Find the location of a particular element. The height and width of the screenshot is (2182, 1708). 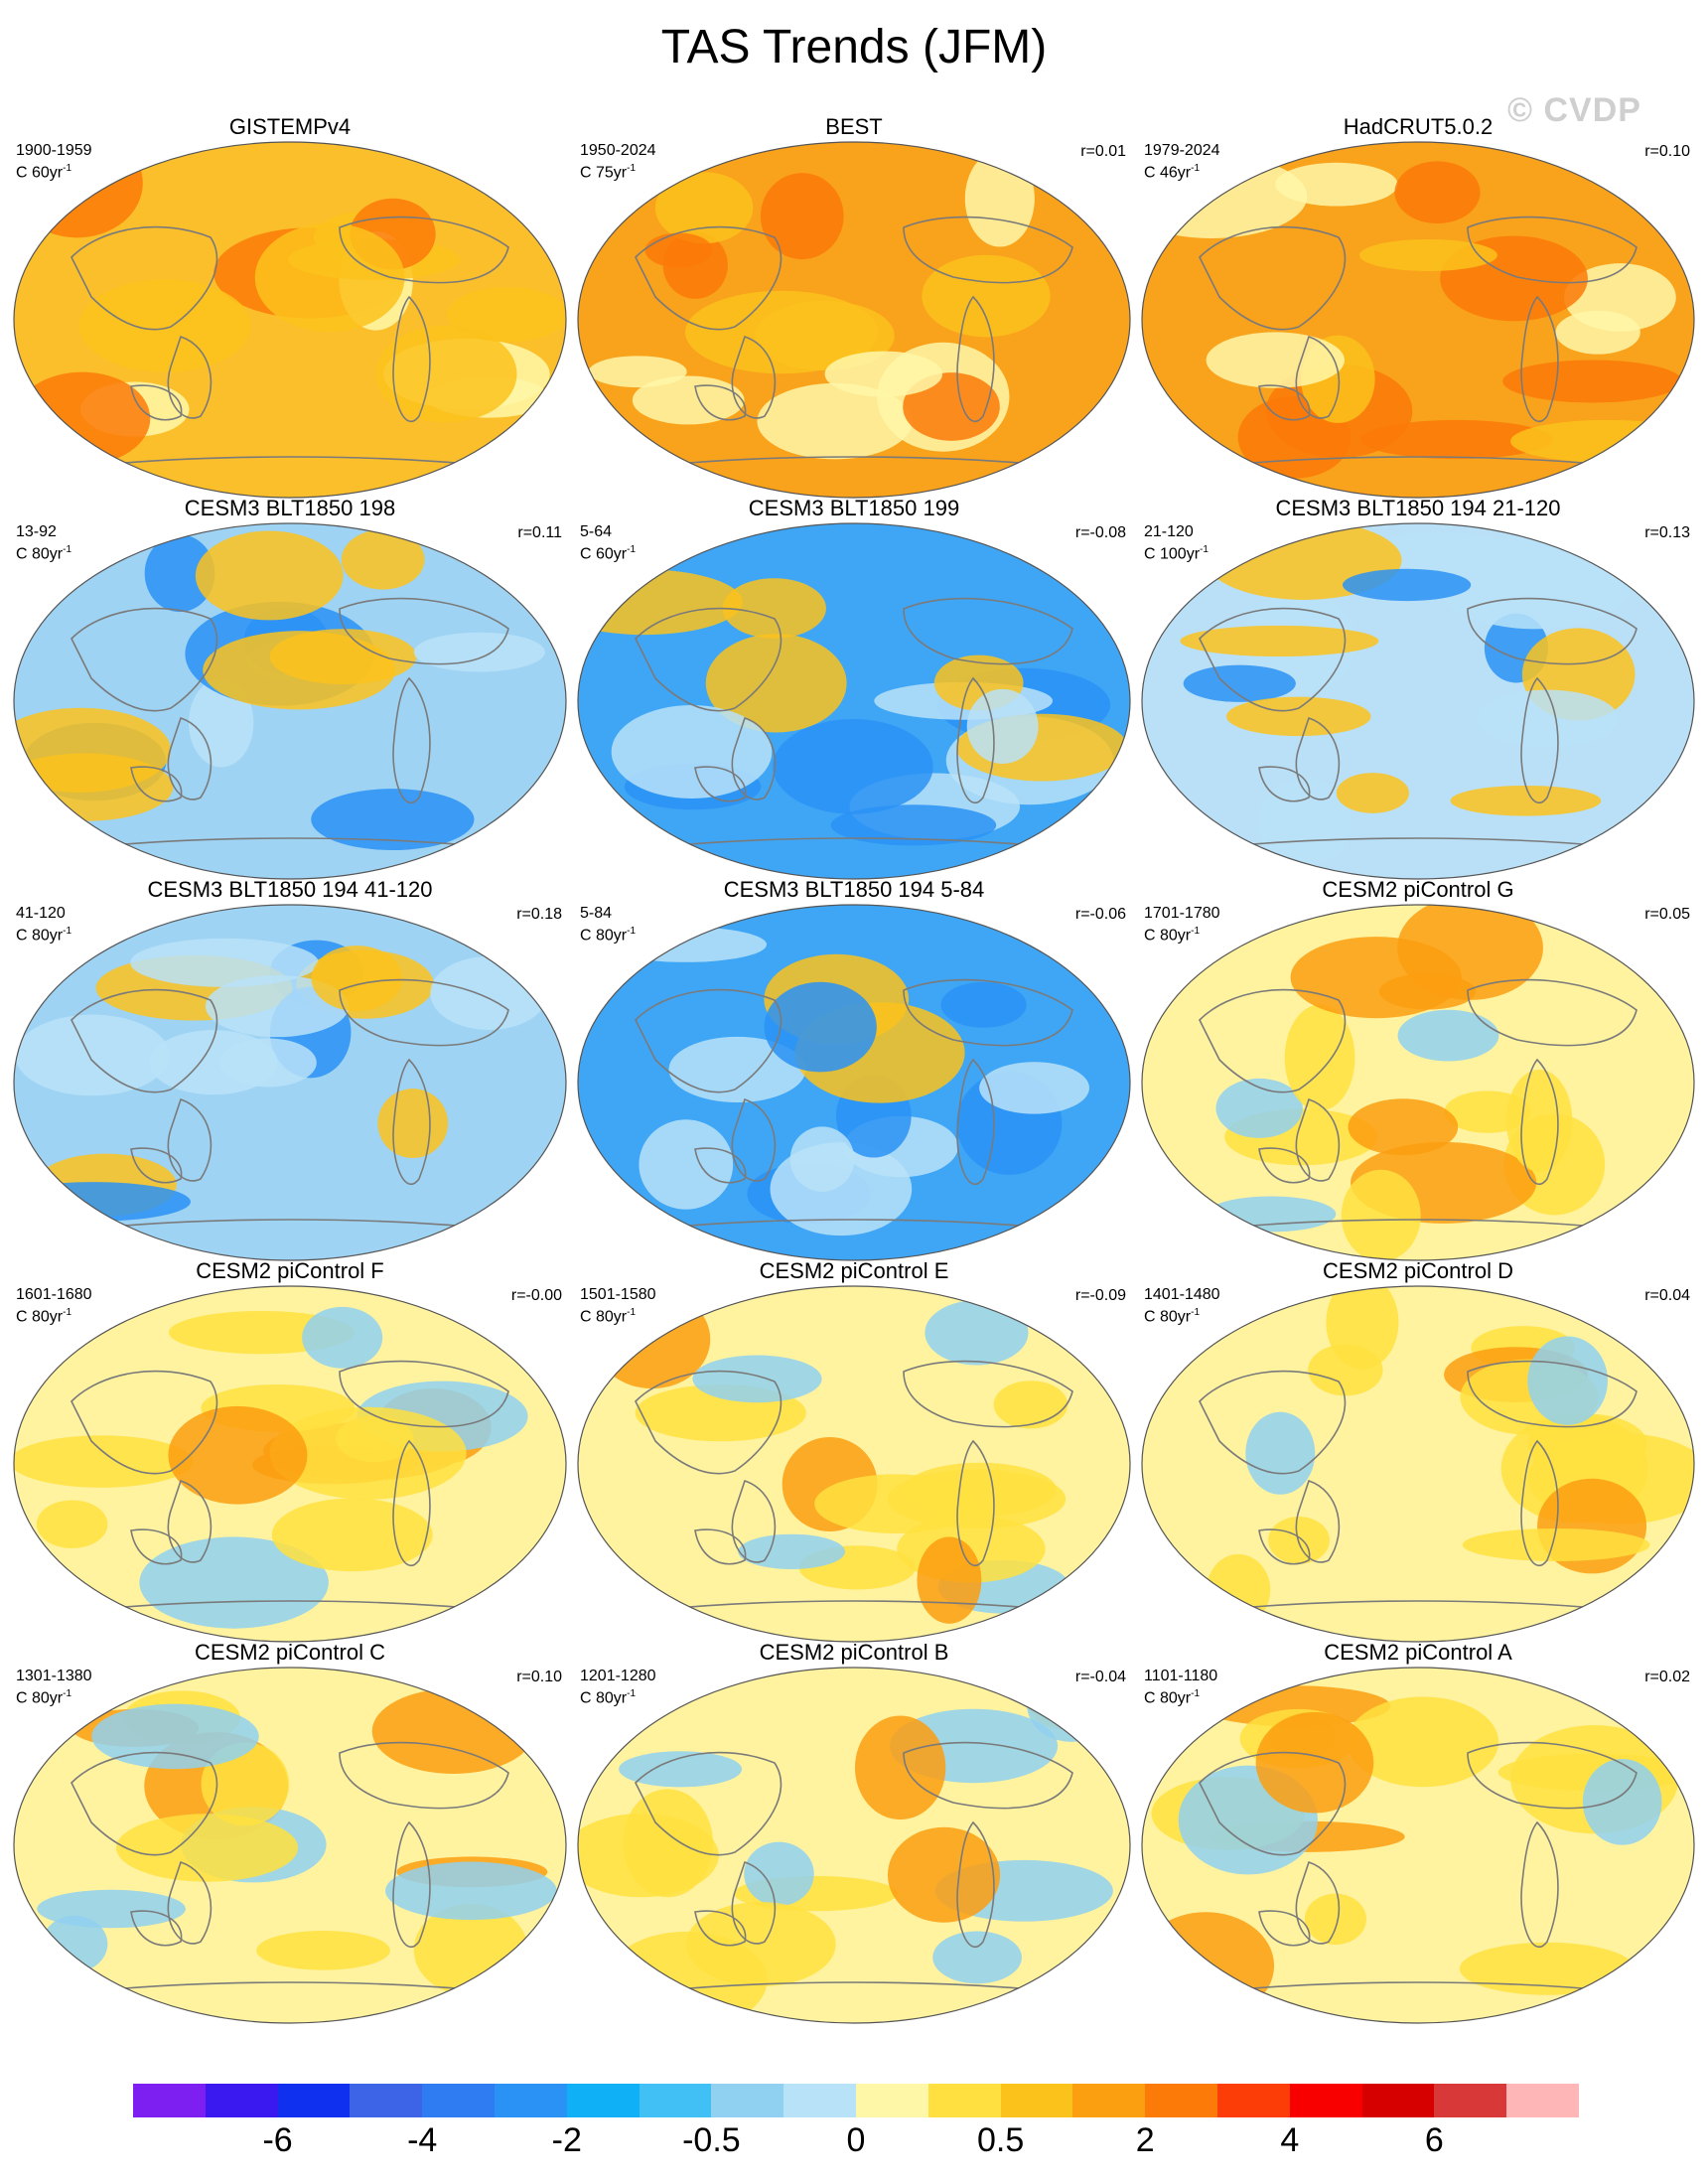

panel-title: CESM2 piControl G is located at coordinates (1418, 889).